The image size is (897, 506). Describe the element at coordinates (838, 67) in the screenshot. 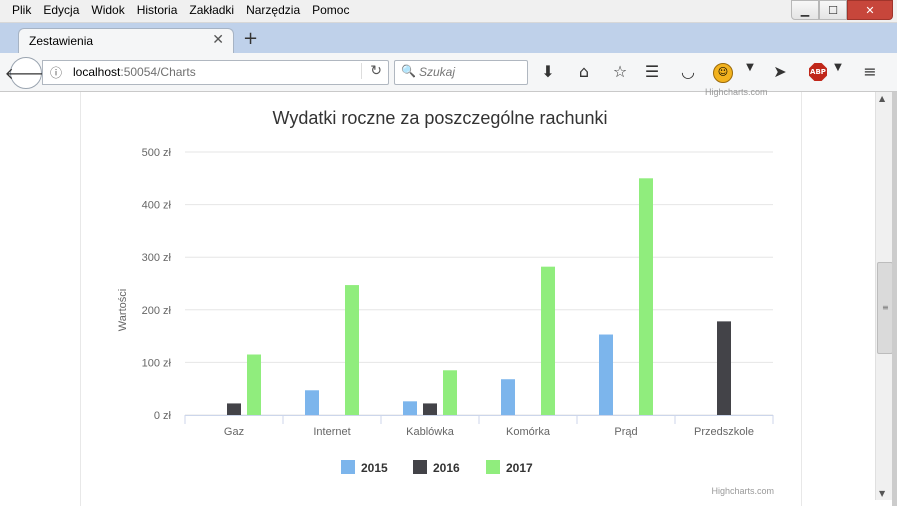

I see `adblock-dropdown-icon: ▼` at that location.